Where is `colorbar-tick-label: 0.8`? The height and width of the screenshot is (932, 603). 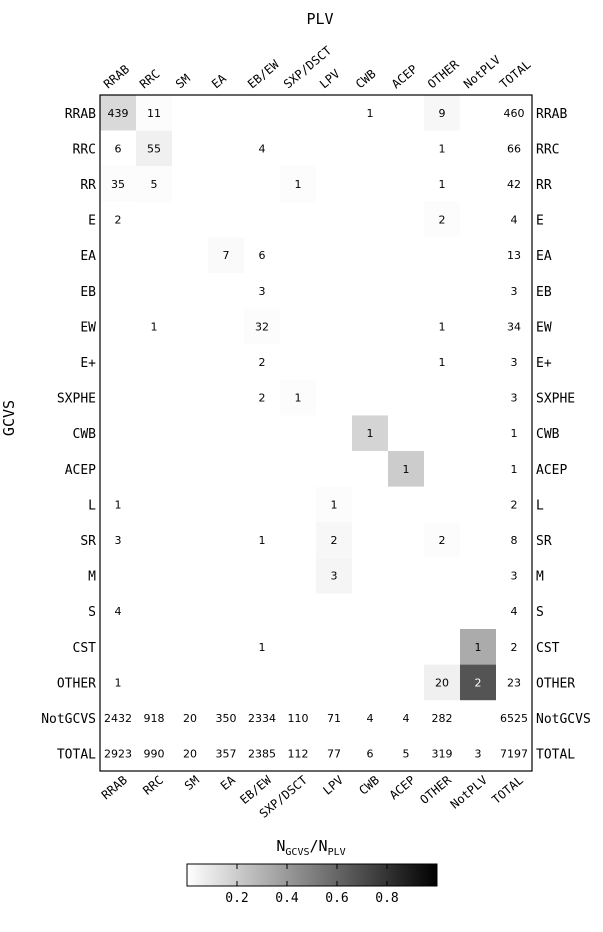 colorbar-tick-label: 0.8 is located at coordinates (386, 898).